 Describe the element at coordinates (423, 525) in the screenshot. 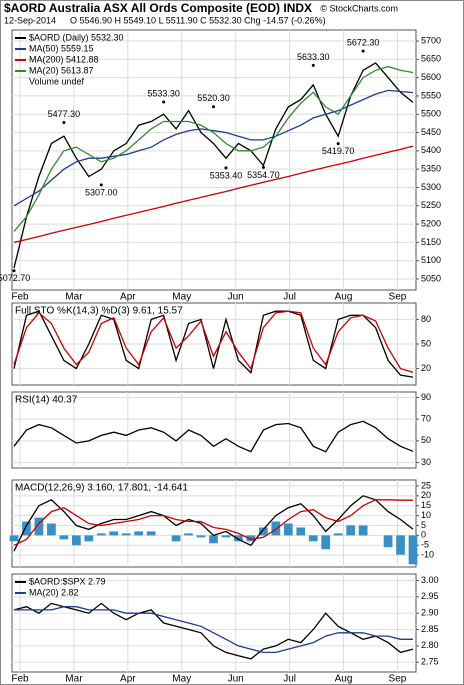

I see `y-tick-label: 5` at that location.